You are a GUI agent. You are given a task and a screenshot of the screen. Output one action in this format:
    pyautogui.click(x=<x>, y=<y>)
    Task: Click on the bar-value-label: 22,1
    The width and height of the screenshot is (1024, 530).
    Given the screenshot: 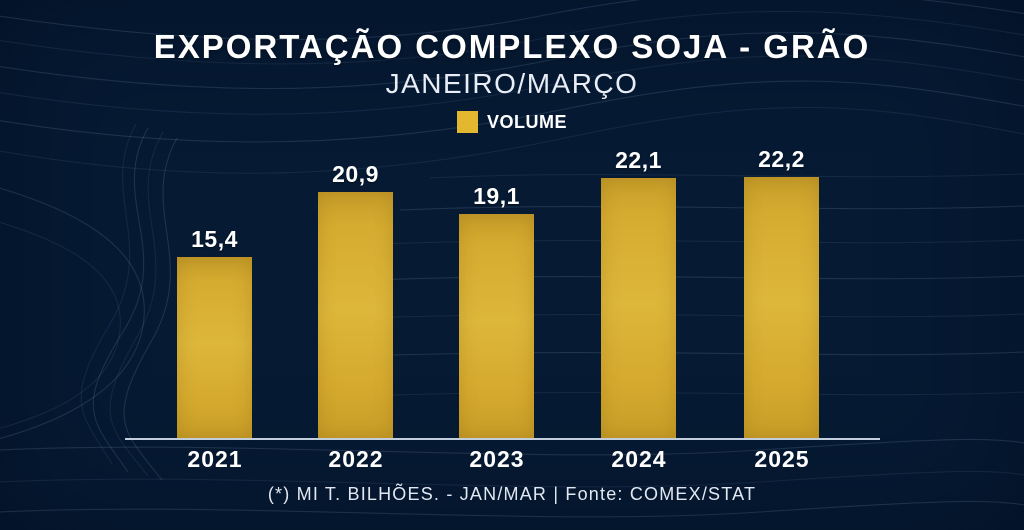 What is the action you would take?
    pyautogui.click(x=638, y=160)
    